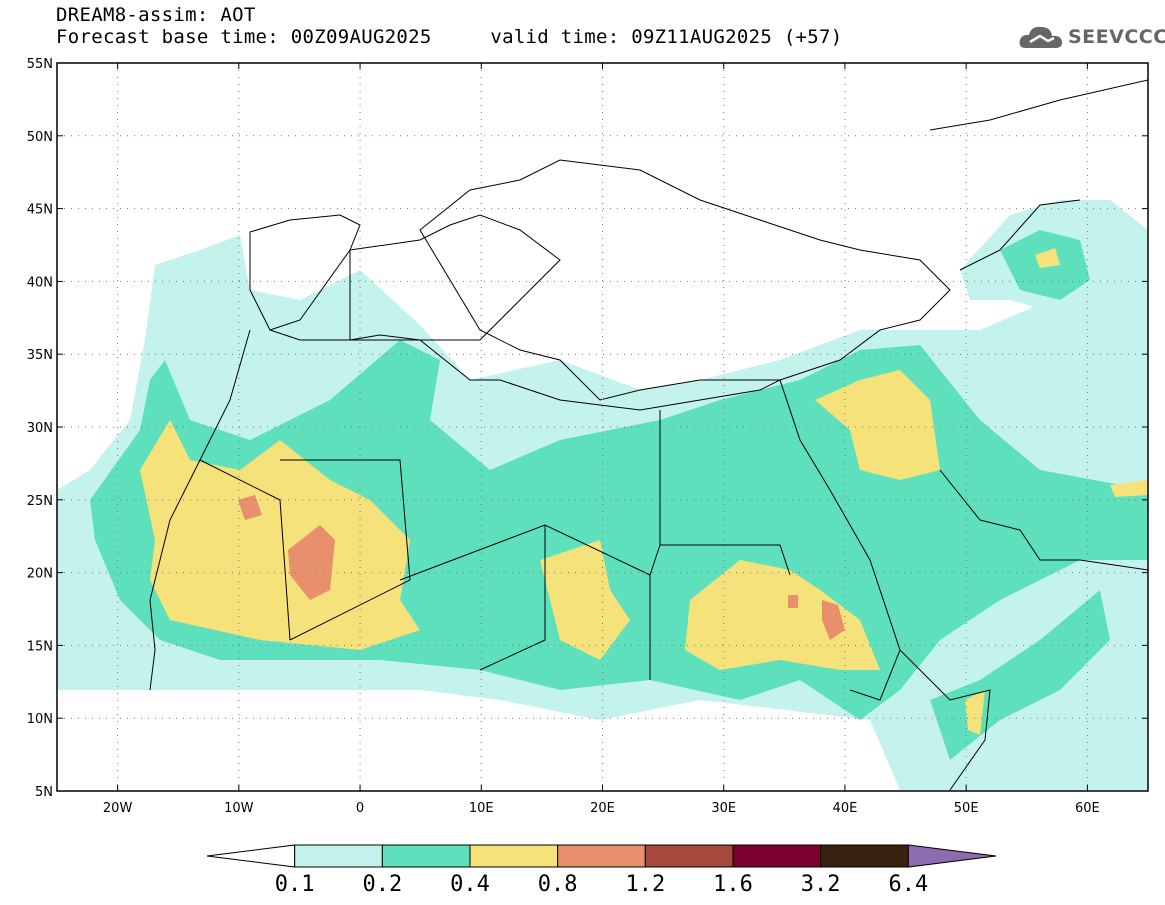 This screenshot has width=1165, height=905. I want to click on lat-tick-label: 50N, so click(40, 137).